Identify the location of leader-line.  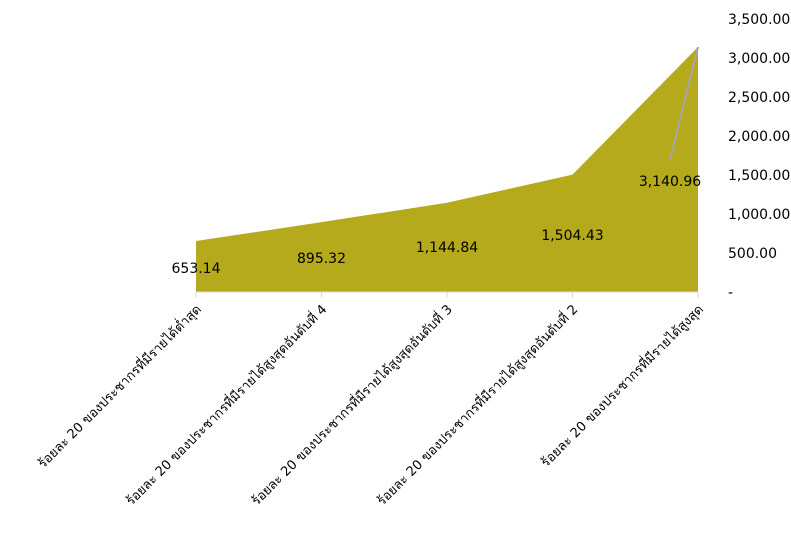
(684, 103).